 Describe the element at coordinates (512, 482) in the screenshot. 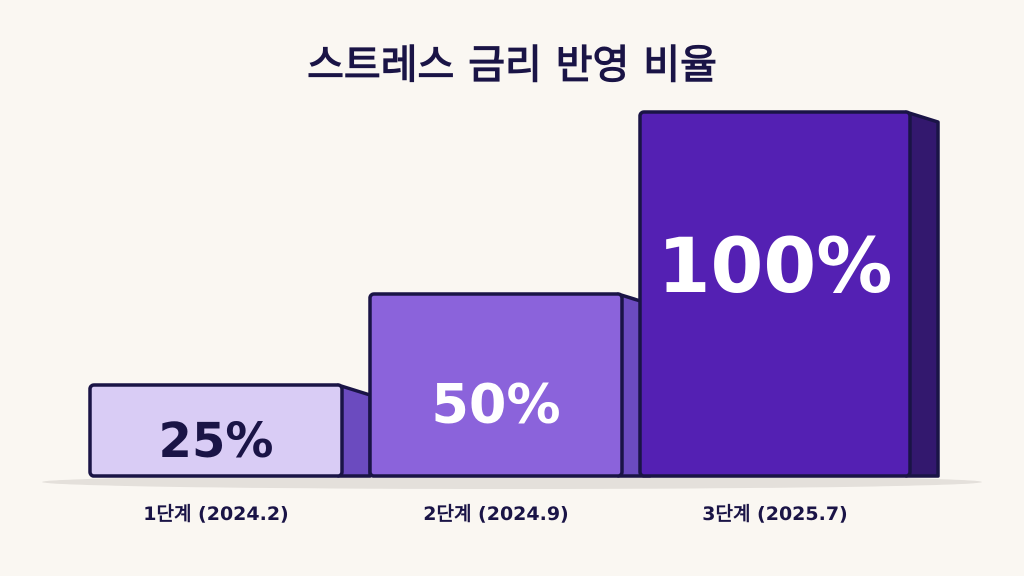

I see `ground-shadow` at that location.